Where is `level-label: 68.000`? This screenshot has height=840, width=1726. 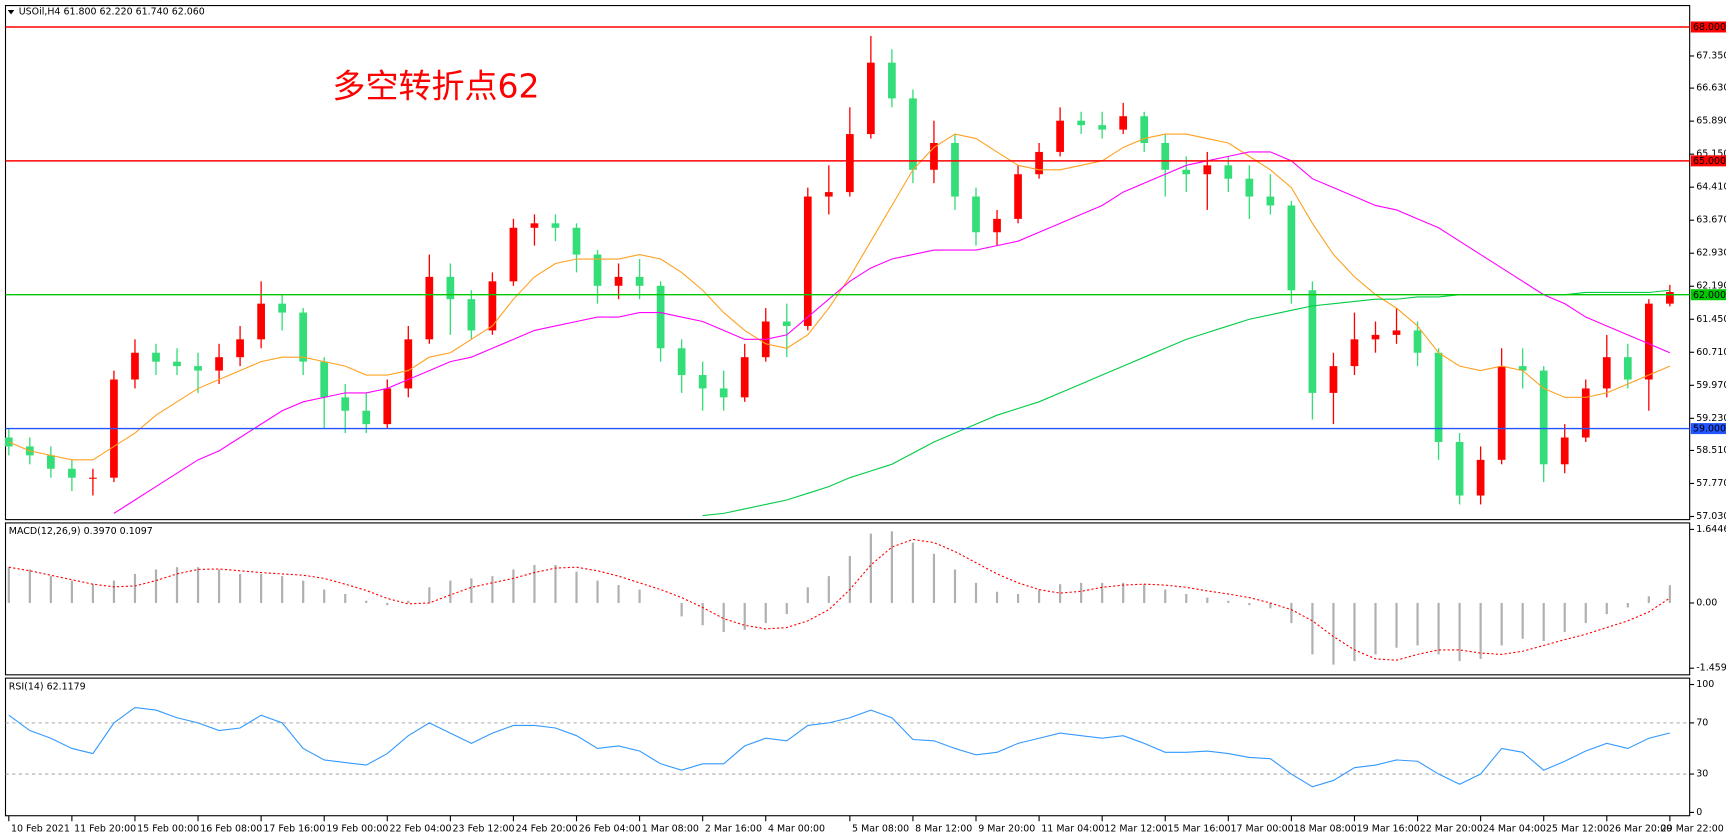 level-label: 68.000 is located at coordinates (1709, 27).